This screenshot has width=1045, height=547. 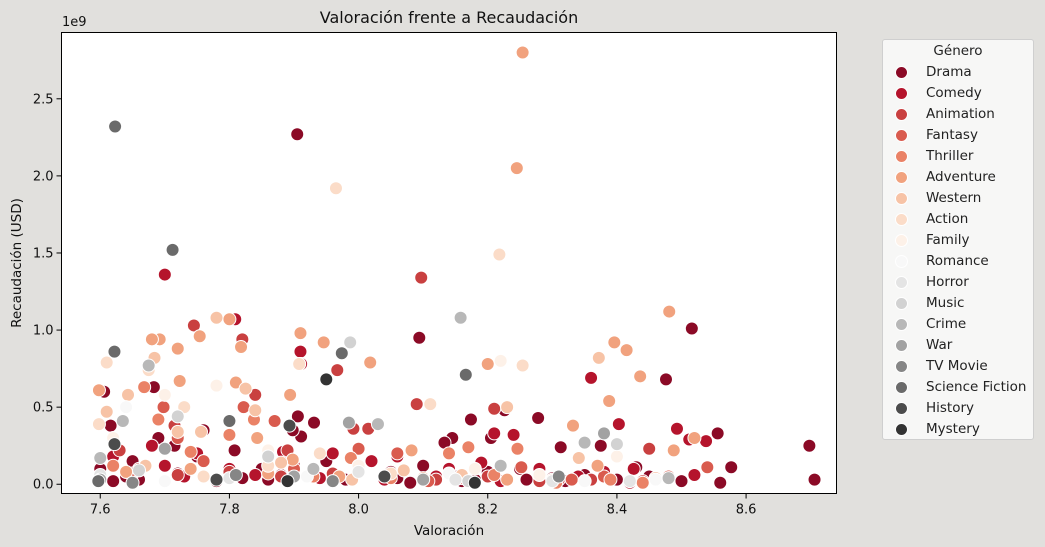 I want to click on x-axis-label: Valoración, so click(x=449, y=531).